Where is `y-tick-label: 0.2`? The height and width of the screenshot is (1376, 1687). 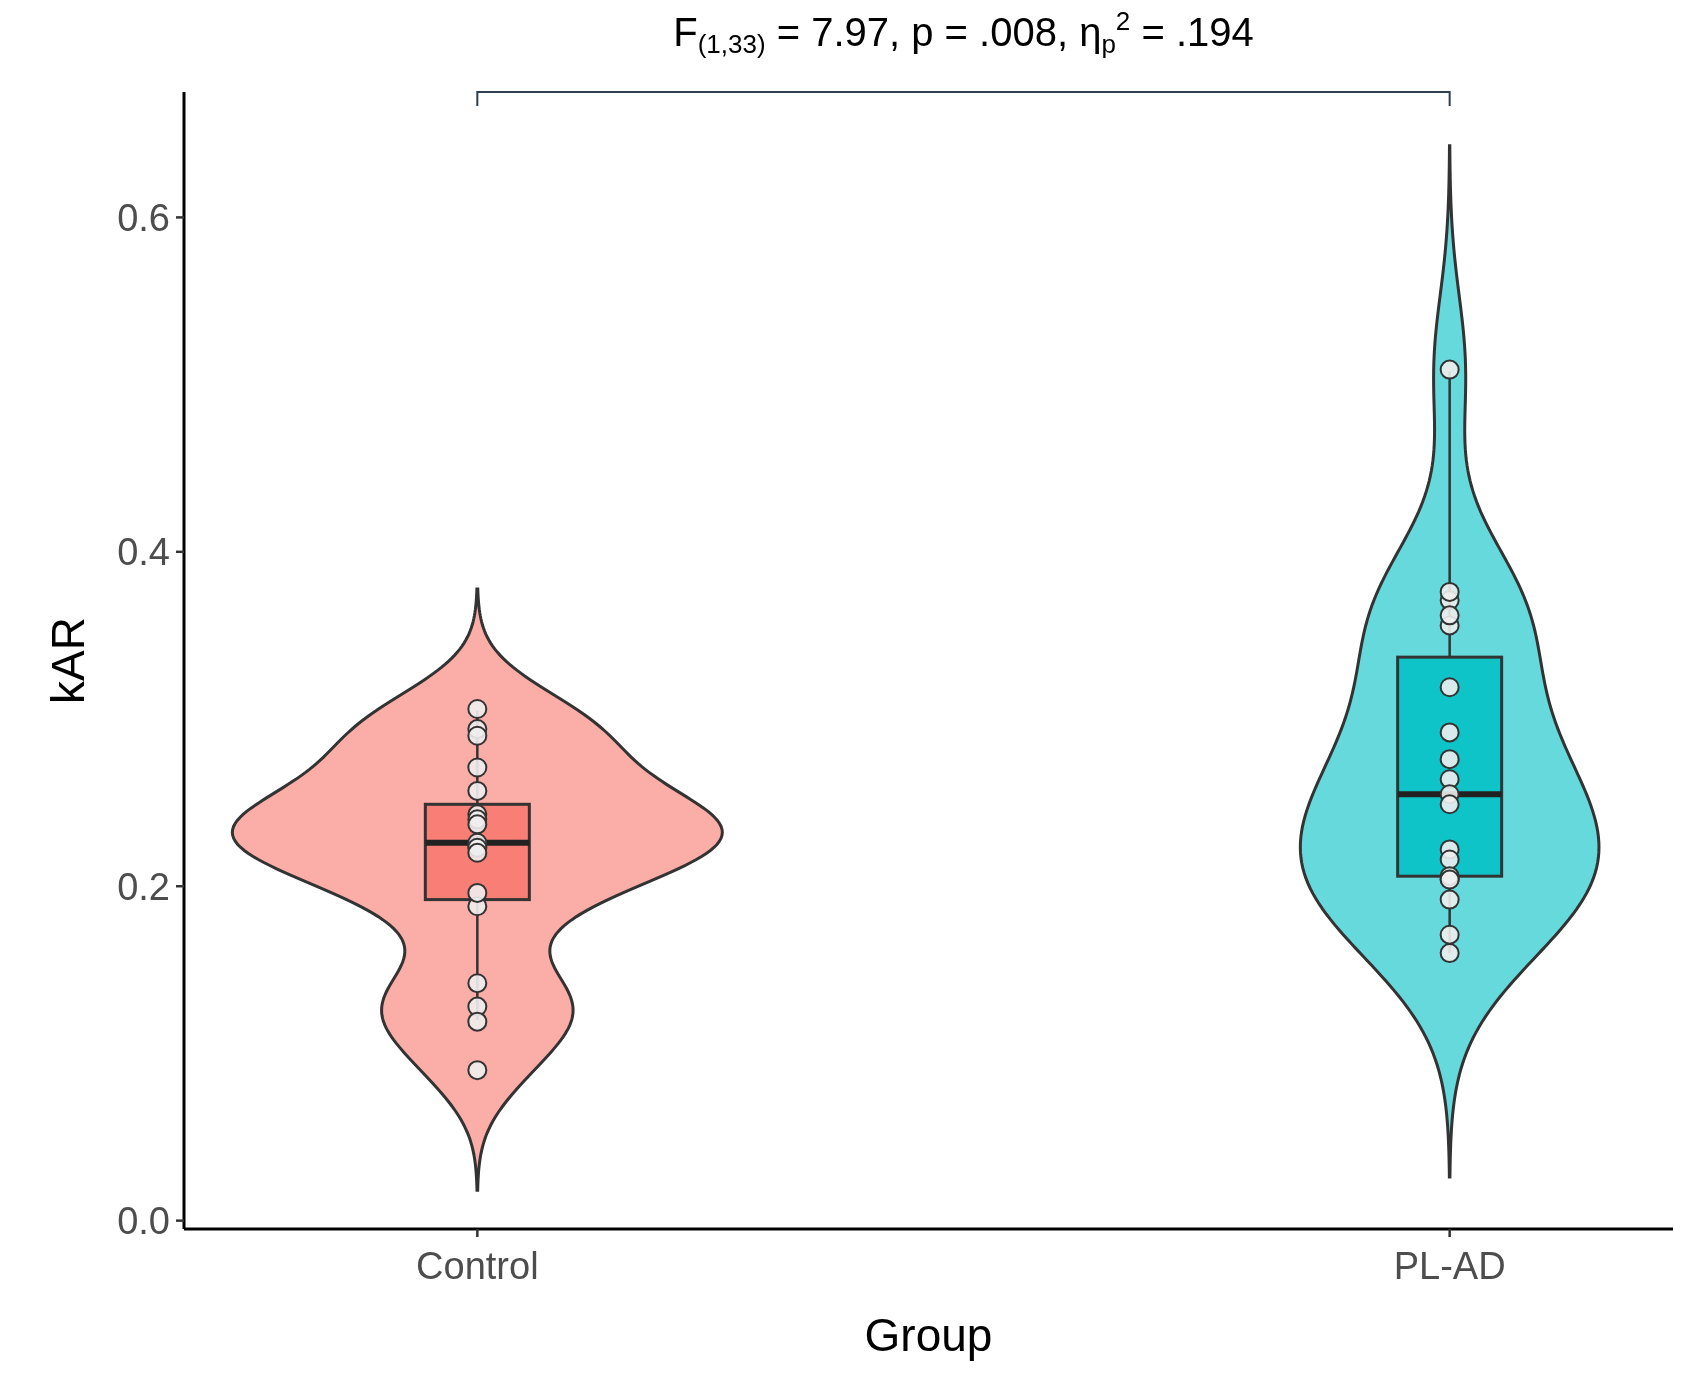
y-tick-label: 0.2 is located at coordinates (143, 886).